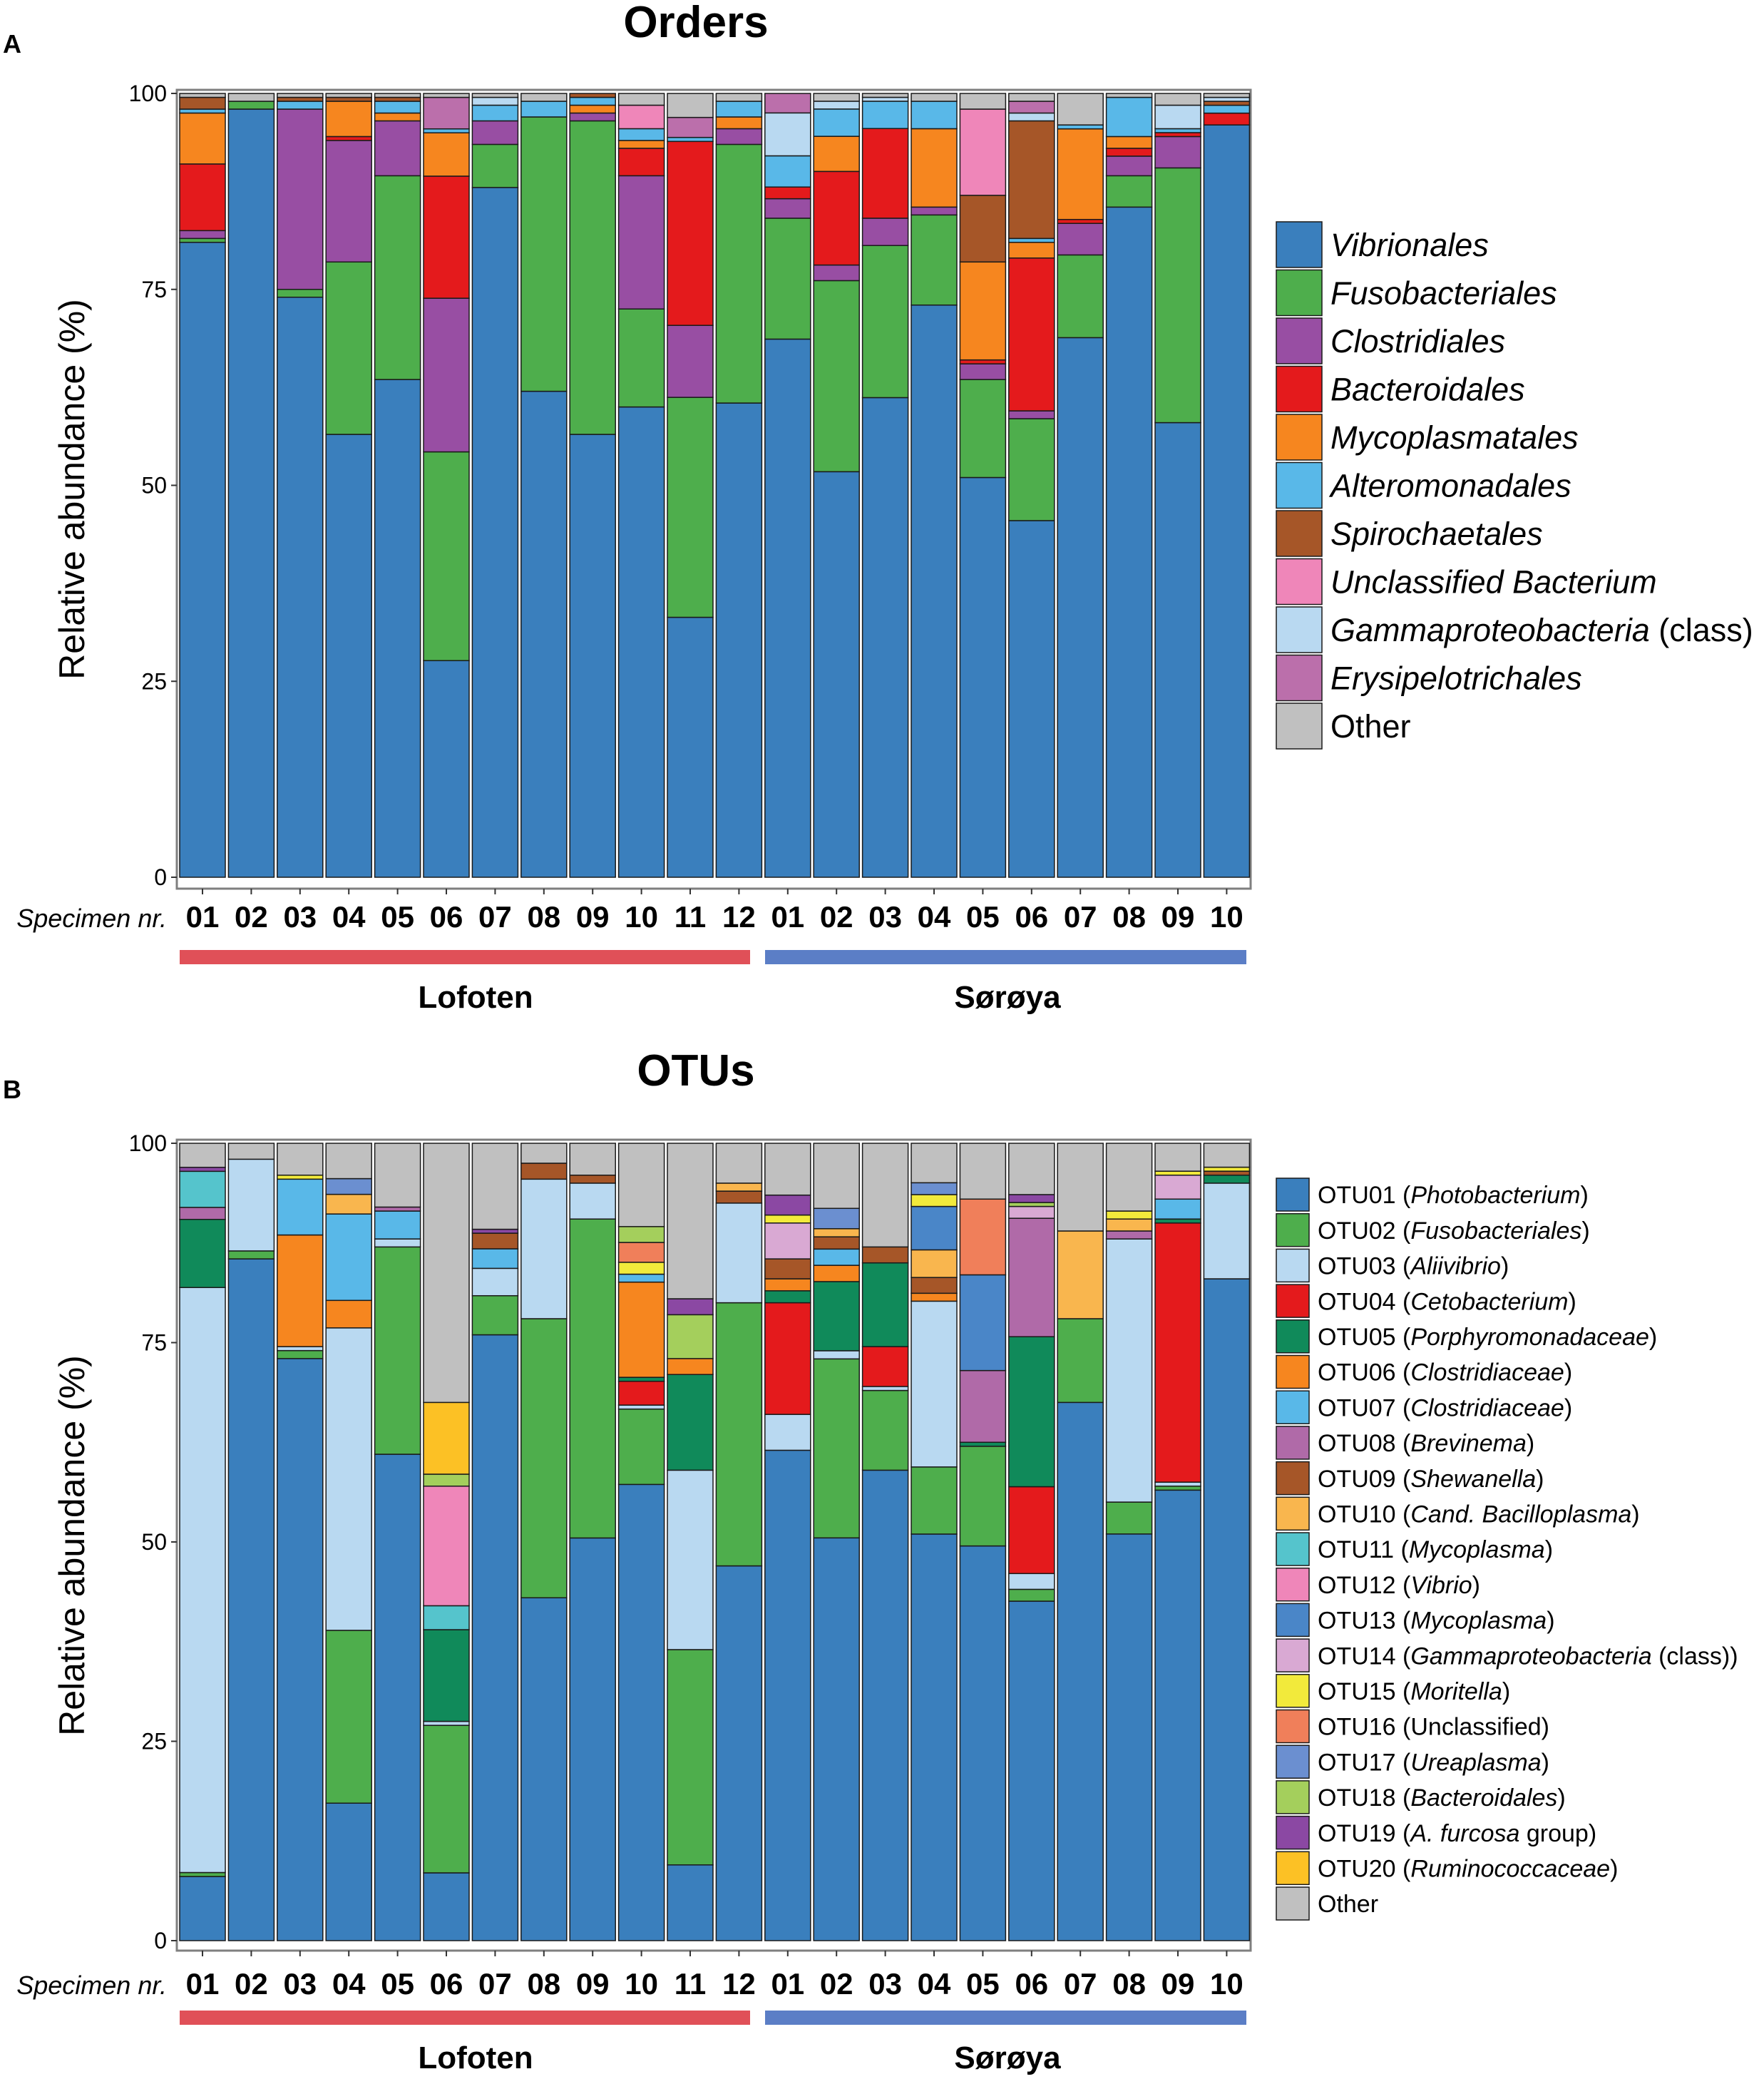 This screenshot has width=1764, height=2079. What do you see at coordinates (91, 918) in the screenshot?
I see `orders-specimen-label: Specimen nr.` at bounding box center [91, 918].